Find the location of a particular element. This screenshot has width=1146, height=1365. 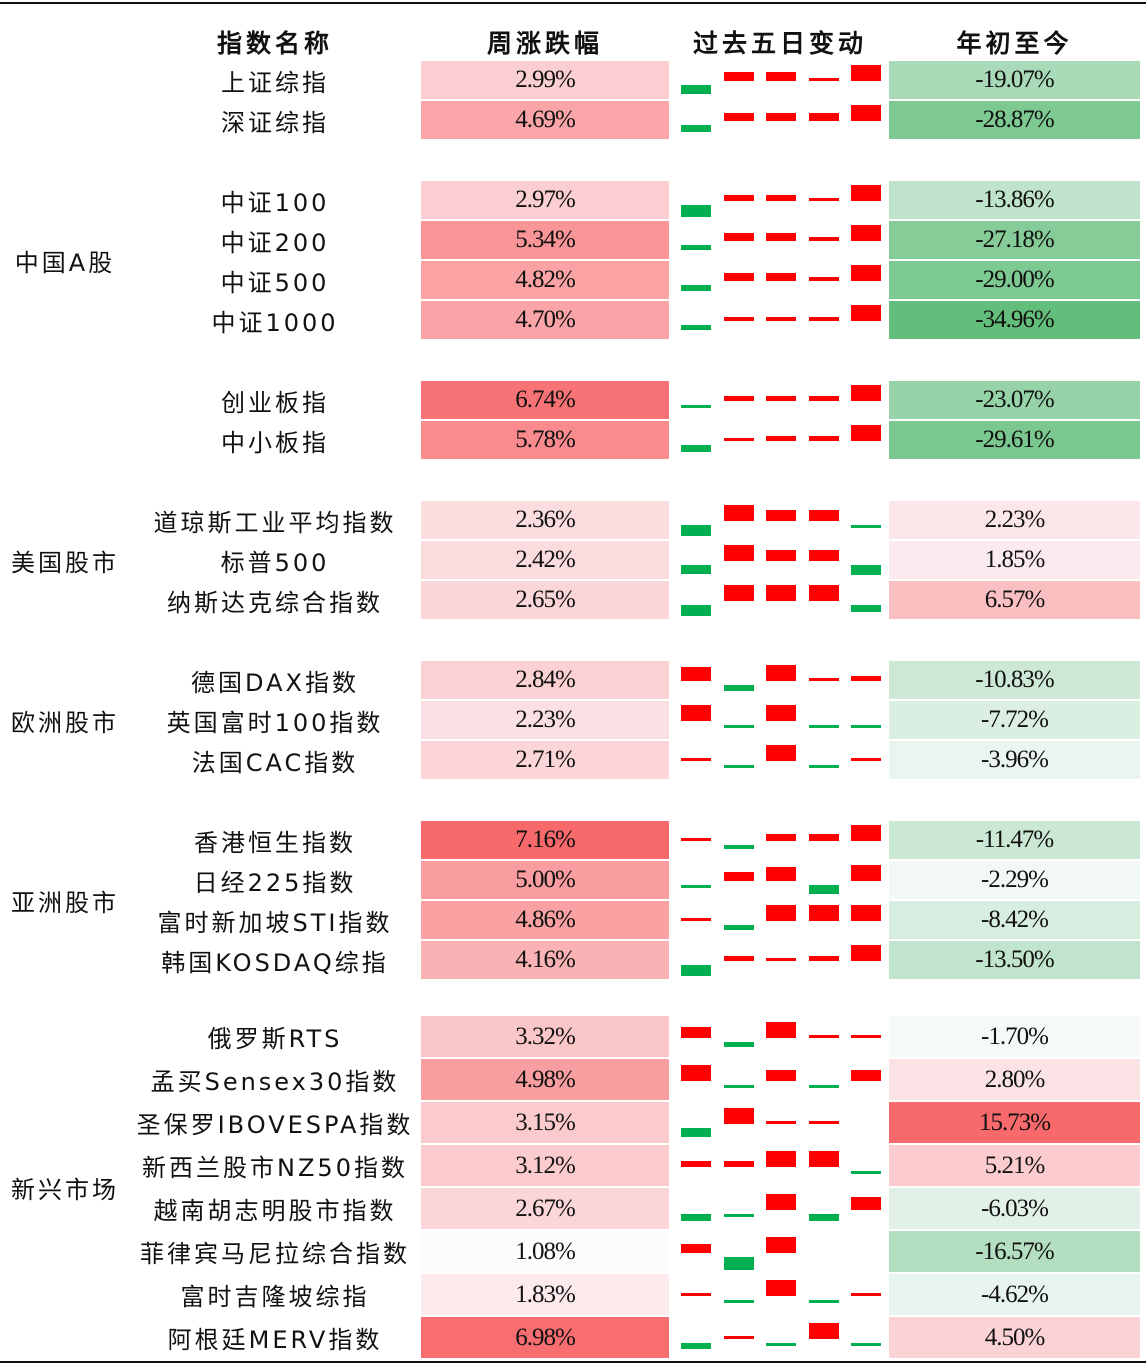

week-value: 2.99% is located at coordinates (545, 79).